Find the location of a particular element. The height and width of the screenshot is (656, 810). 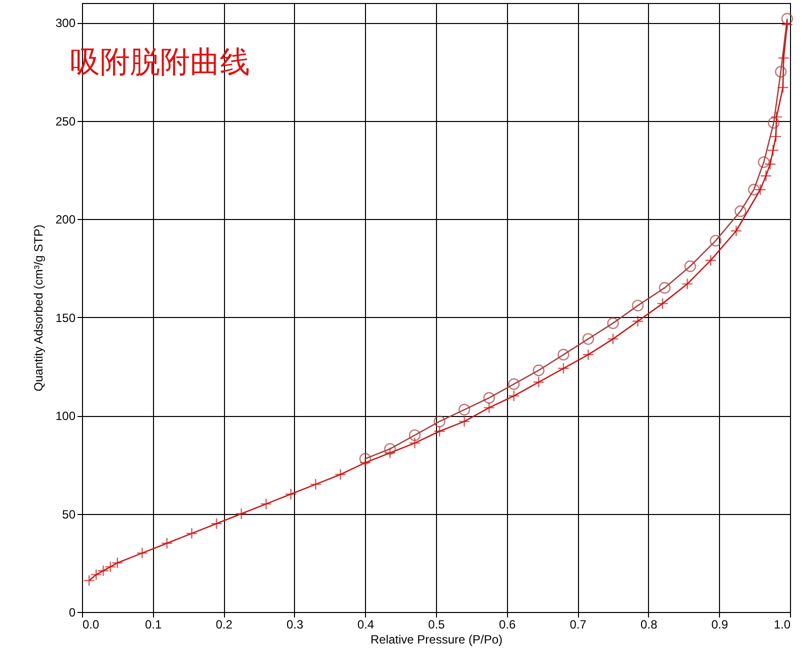

x-tick-label: 0.4 is located at coordinates (365, 625).